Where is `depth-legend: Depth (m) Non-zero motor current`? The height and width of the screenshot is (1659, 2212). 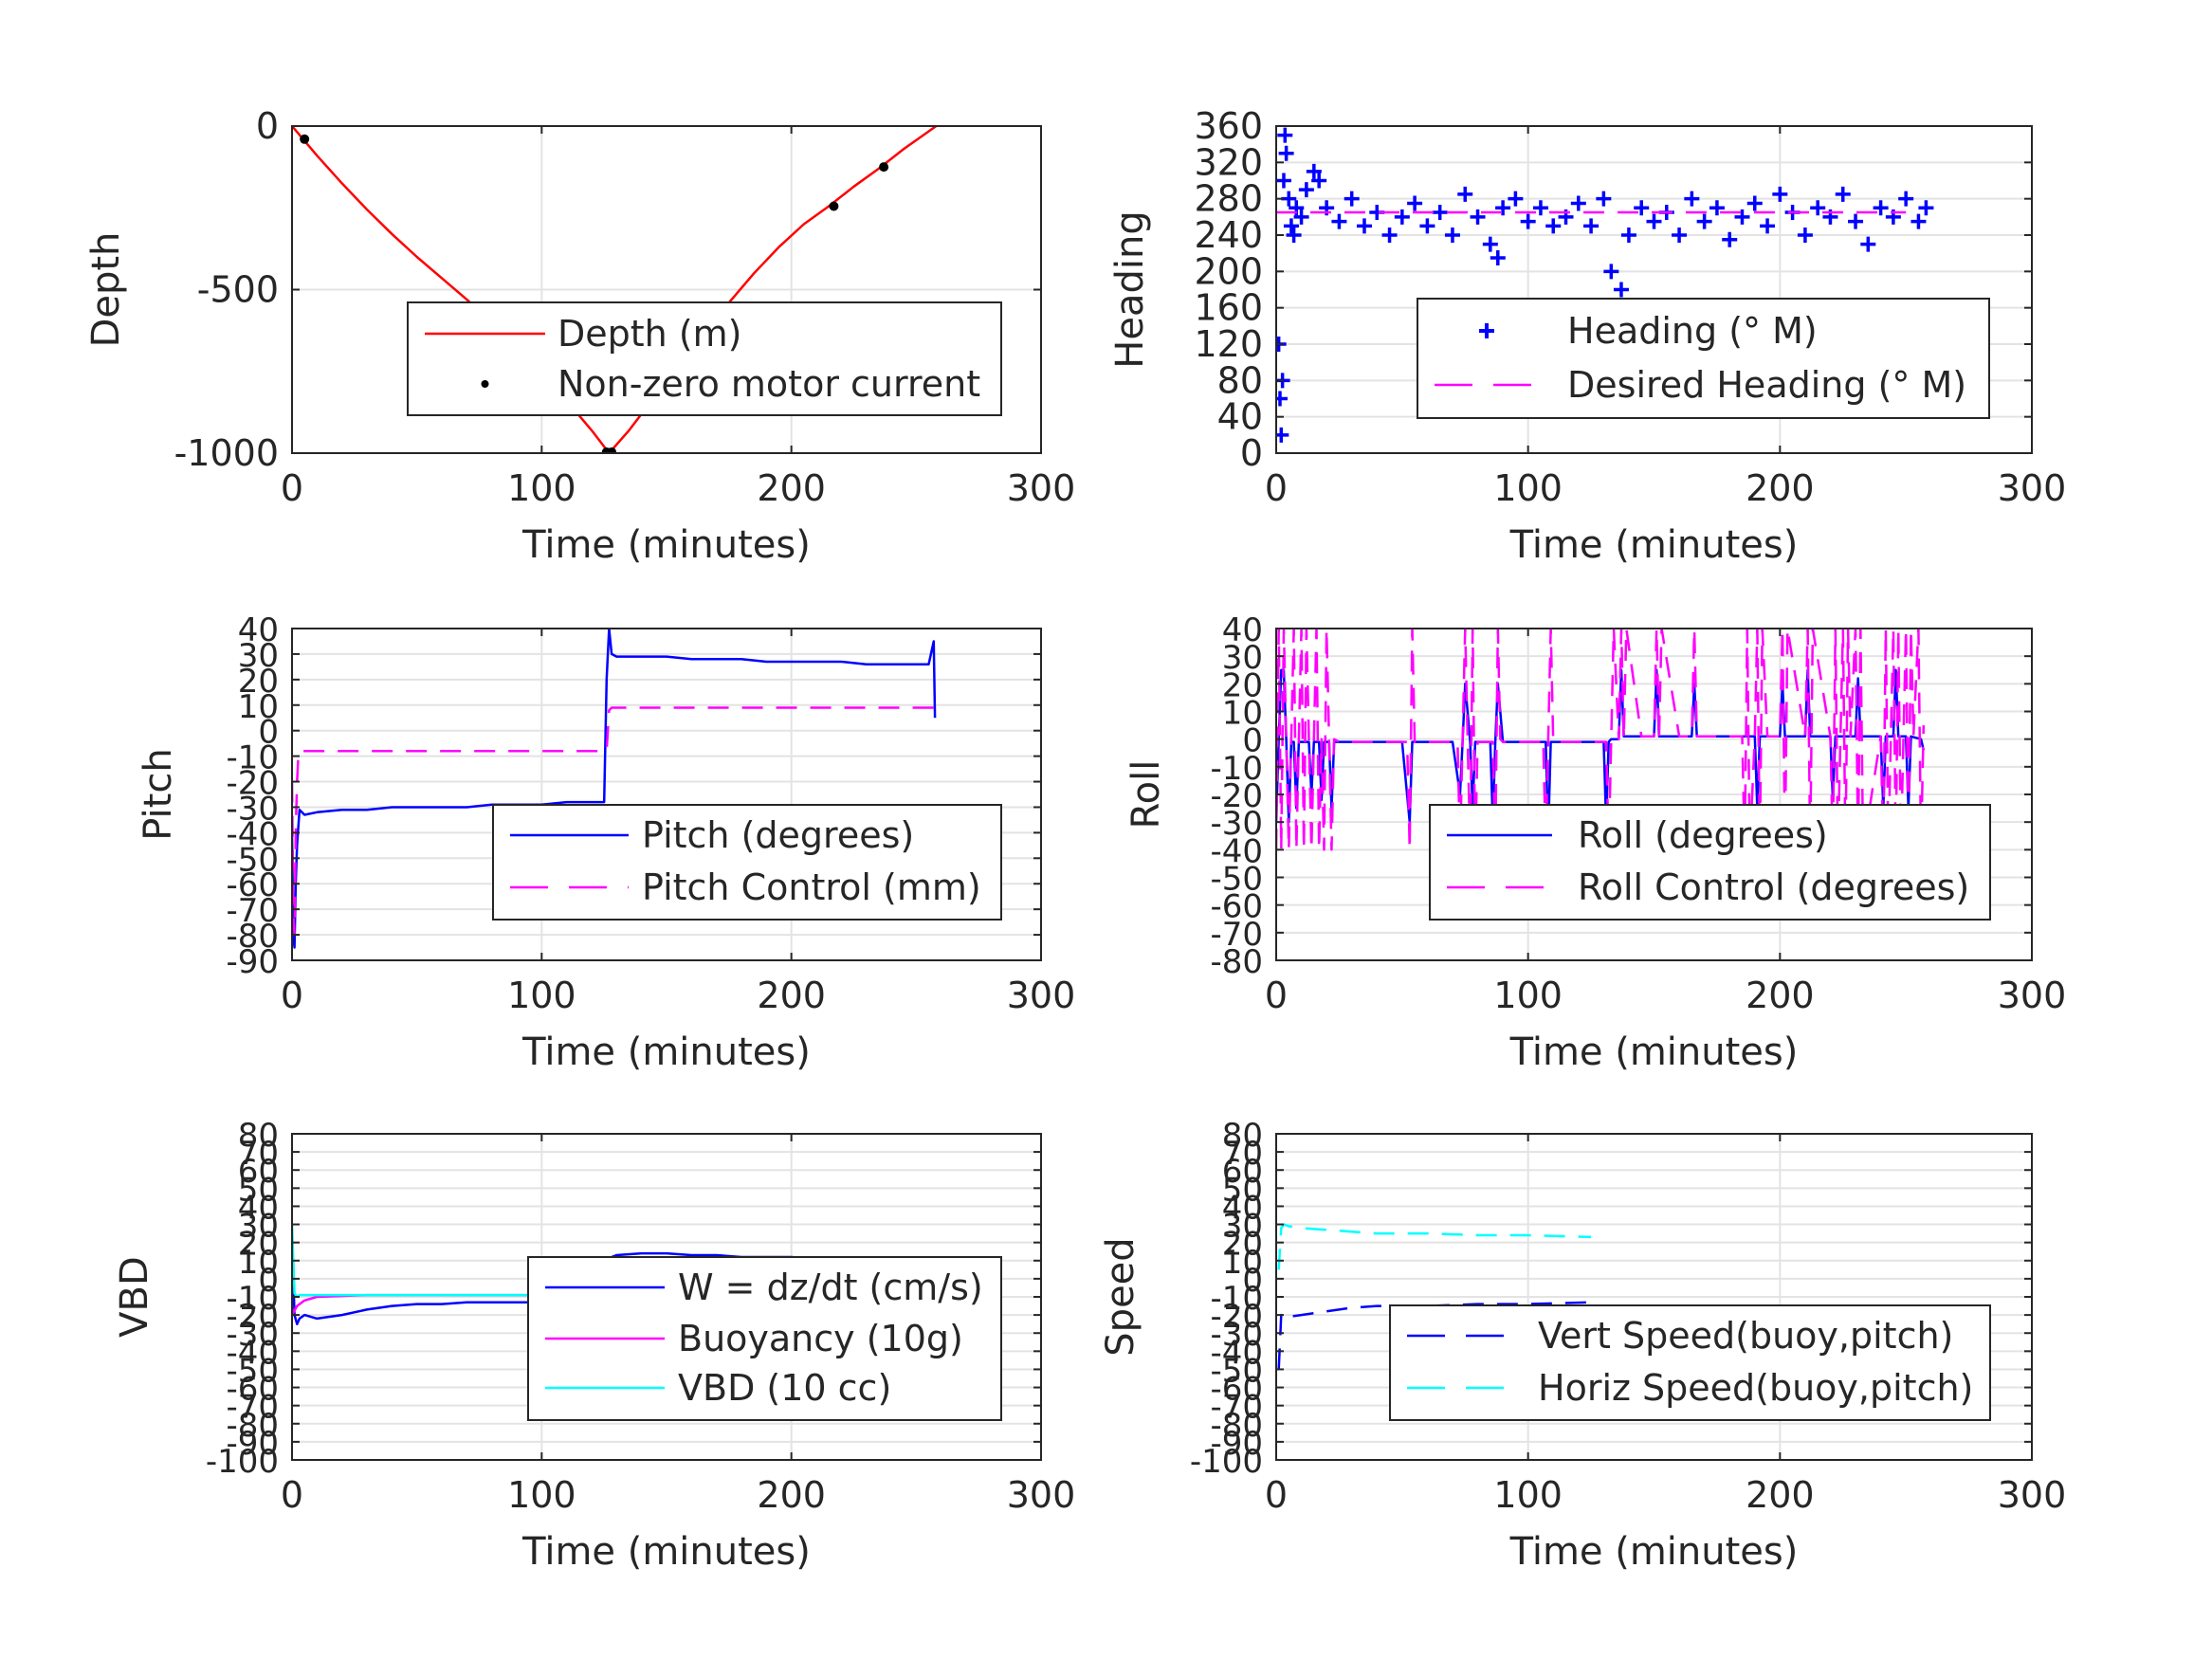 depth-legend: Depth (m) Non-zero motor current is located at coordinates (704, 358).